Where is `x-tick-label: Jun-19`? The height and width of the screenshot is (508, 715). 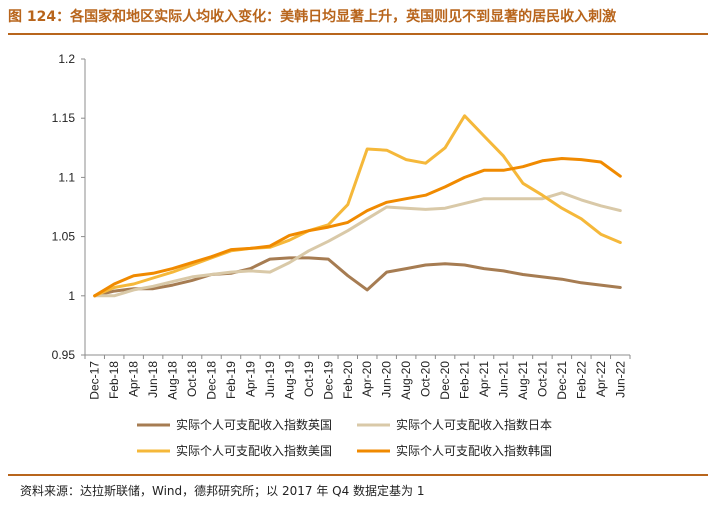
x-tick-label: Jun-19 is located at coordinates (270, 379).